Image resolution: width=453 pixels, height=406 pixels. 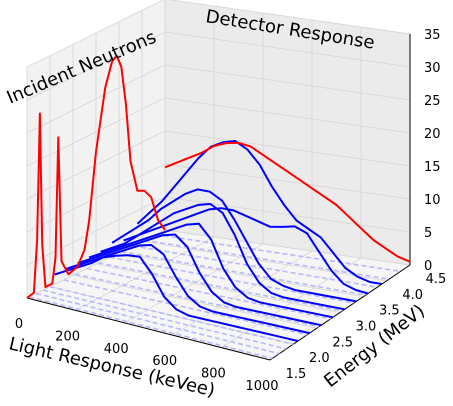 What do you see at coordinates (213, 374) in the screenshot?
I see `x-tick-label: 800` at bounding box center [213, 374].